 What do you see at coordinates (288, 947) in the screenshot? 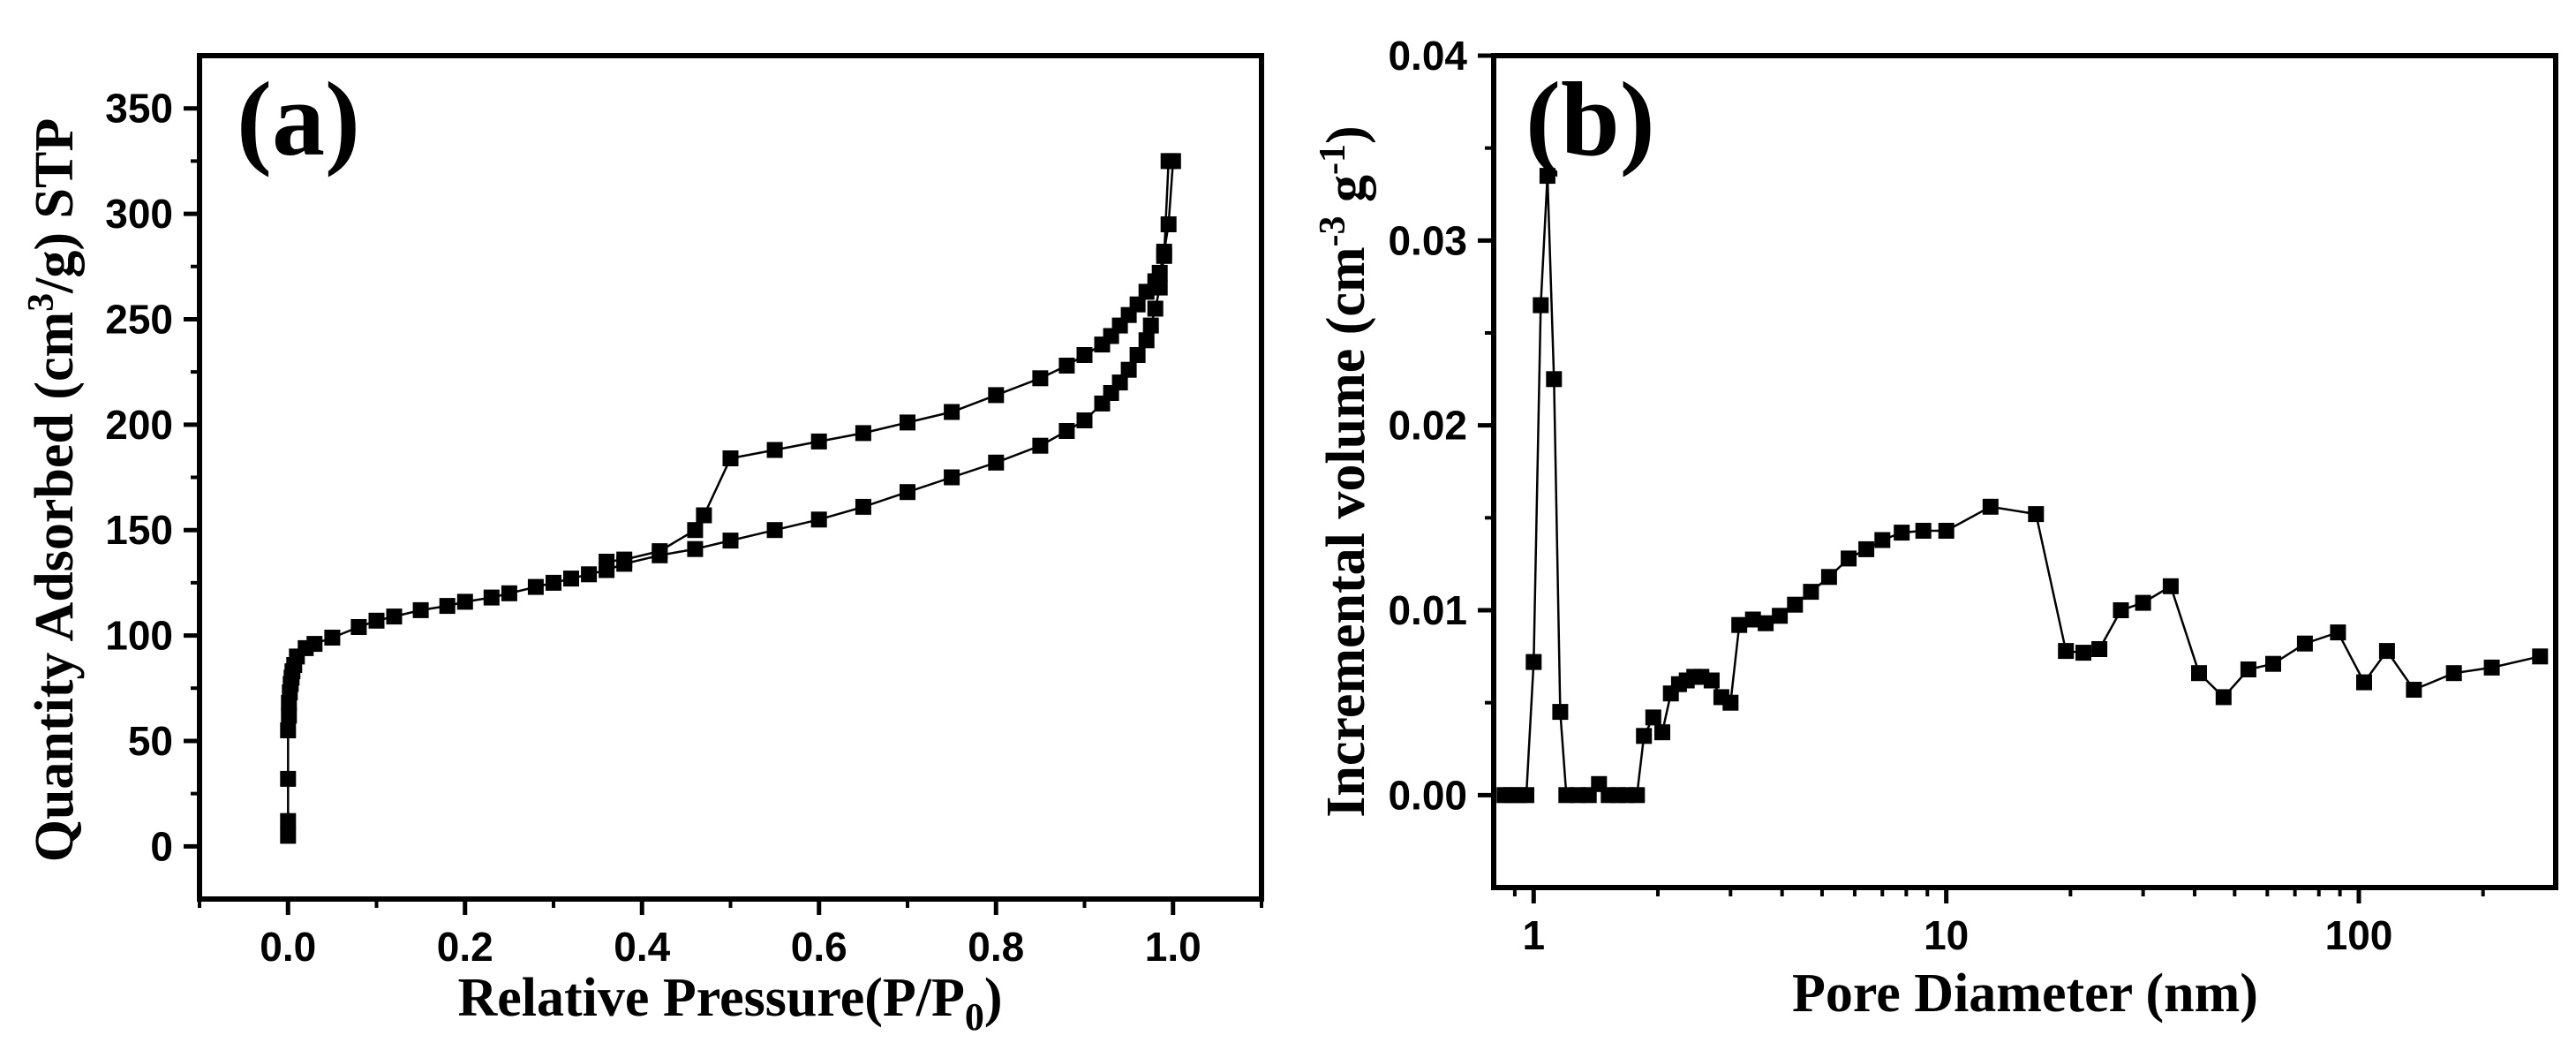
I see `x-tick-label-a: 0.0` at bounding box center [288, 947].